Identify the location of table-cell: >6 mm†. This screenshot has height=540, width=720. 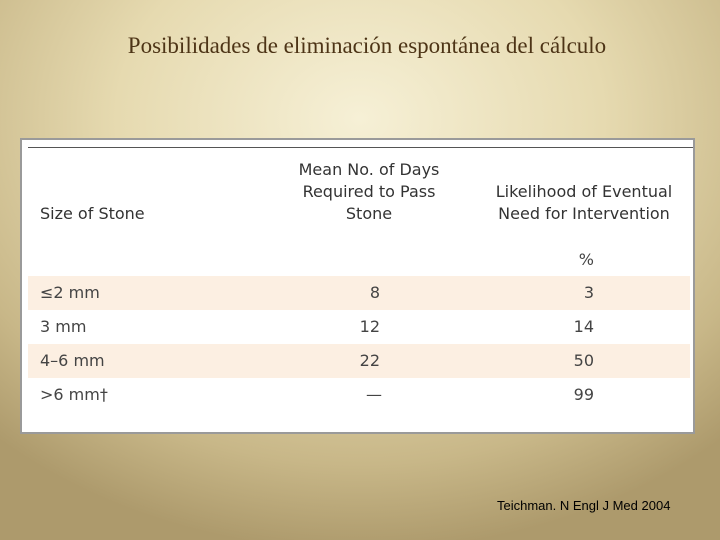
(74, 394).